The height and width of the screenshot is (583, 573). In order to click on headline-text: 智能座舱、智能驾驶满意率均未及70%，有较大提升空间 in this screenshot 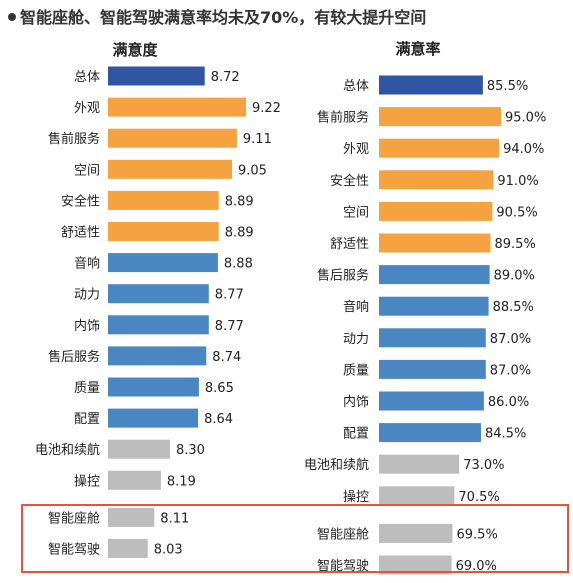, I will do `click(223, 17)`.